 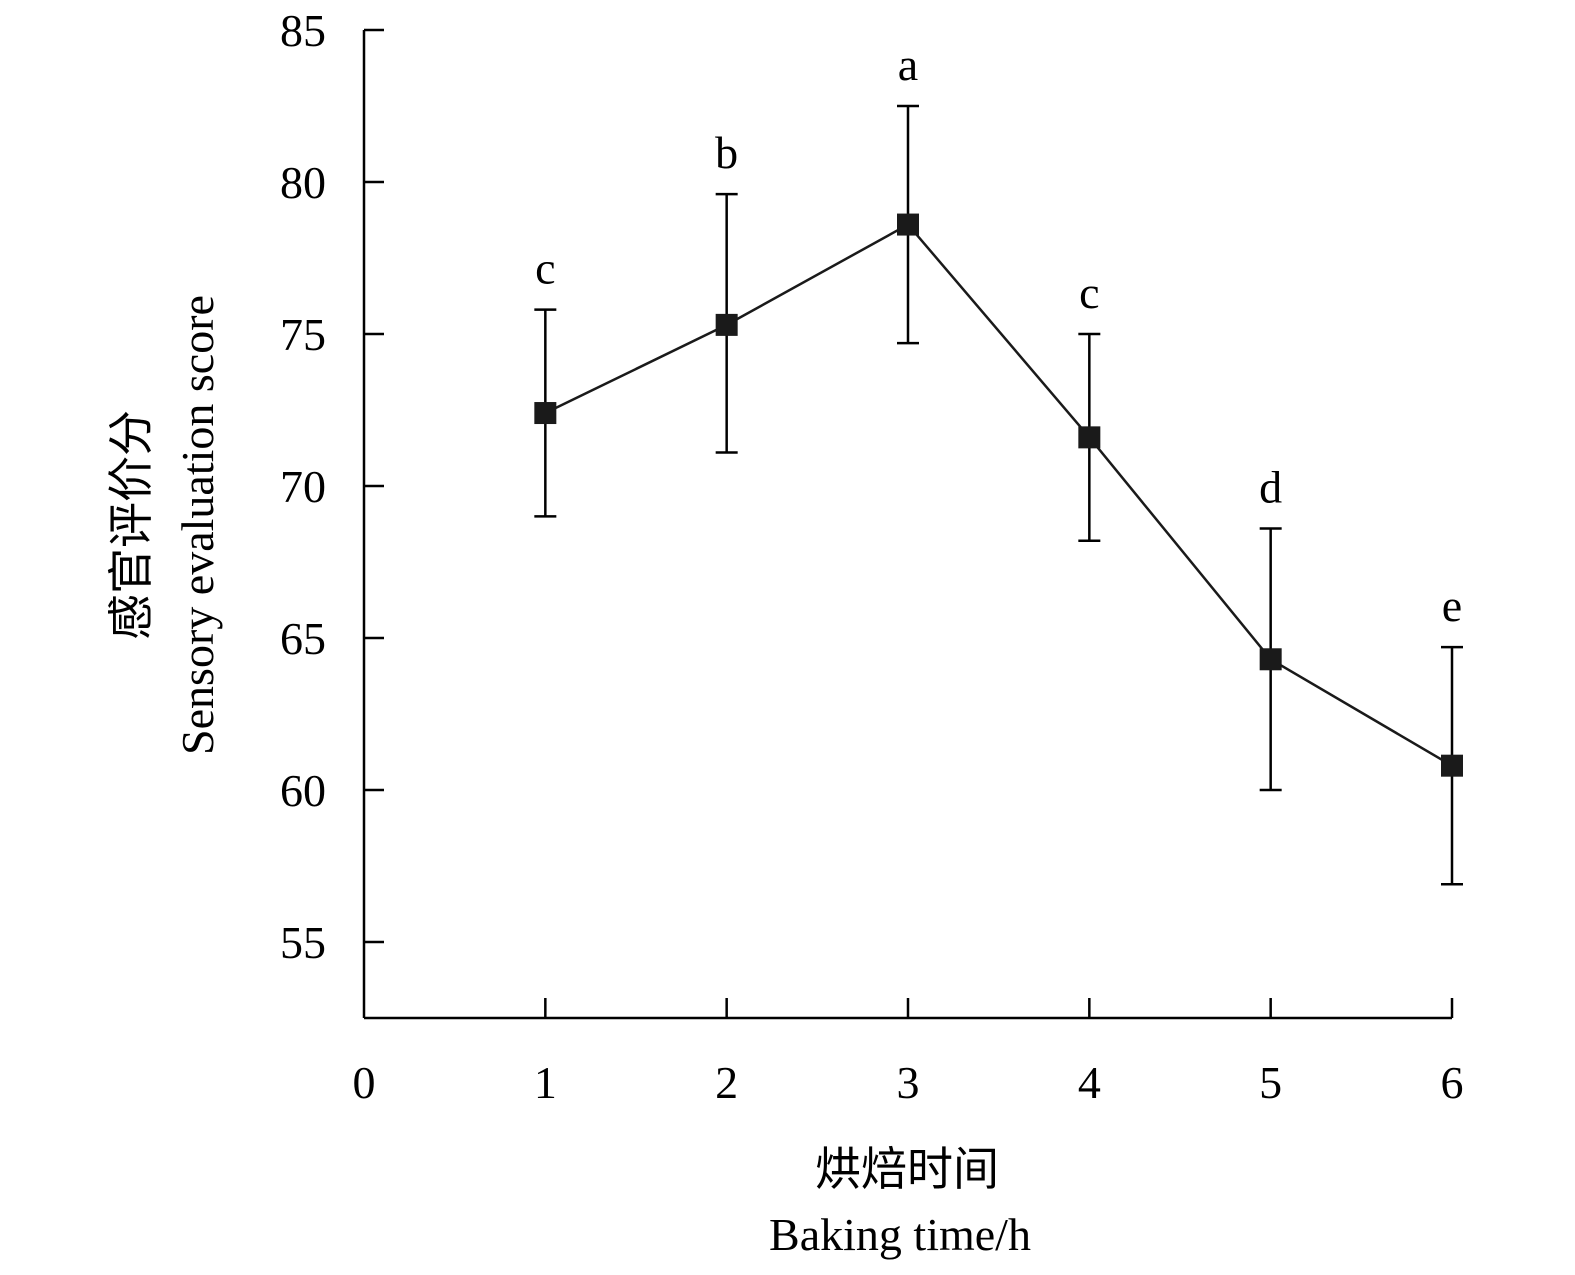 I want to click on significance-letter: d, so click(x=1270, y=487).